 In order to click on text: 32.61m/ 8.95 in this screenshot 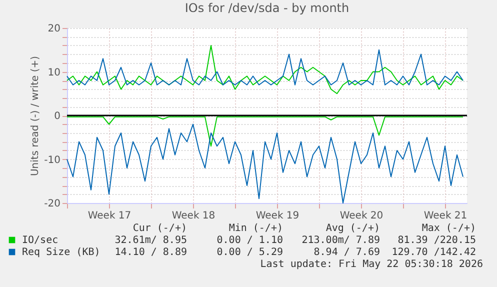, I will do `click(150, 240)`.